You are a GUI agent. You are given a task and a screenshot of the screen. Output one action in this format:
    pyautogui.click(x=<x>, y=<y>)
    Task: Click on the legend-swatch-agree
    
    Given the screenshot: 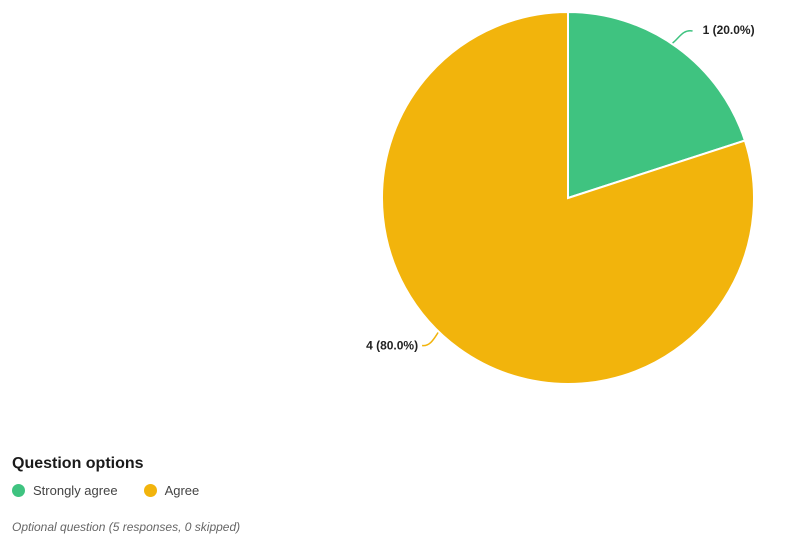 What is the action you would take?
    pyautogui.click(x=150, y=490)
    